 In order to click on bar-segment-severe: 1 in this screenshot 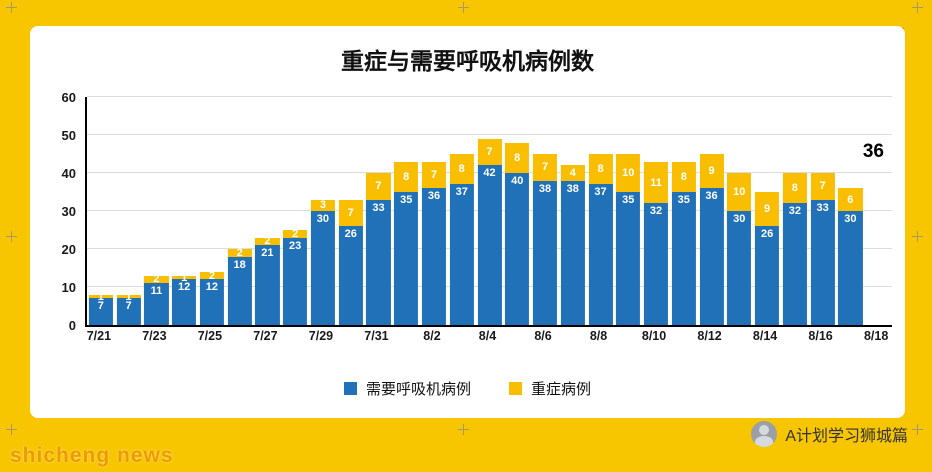, I will do `click(100, 297)`.